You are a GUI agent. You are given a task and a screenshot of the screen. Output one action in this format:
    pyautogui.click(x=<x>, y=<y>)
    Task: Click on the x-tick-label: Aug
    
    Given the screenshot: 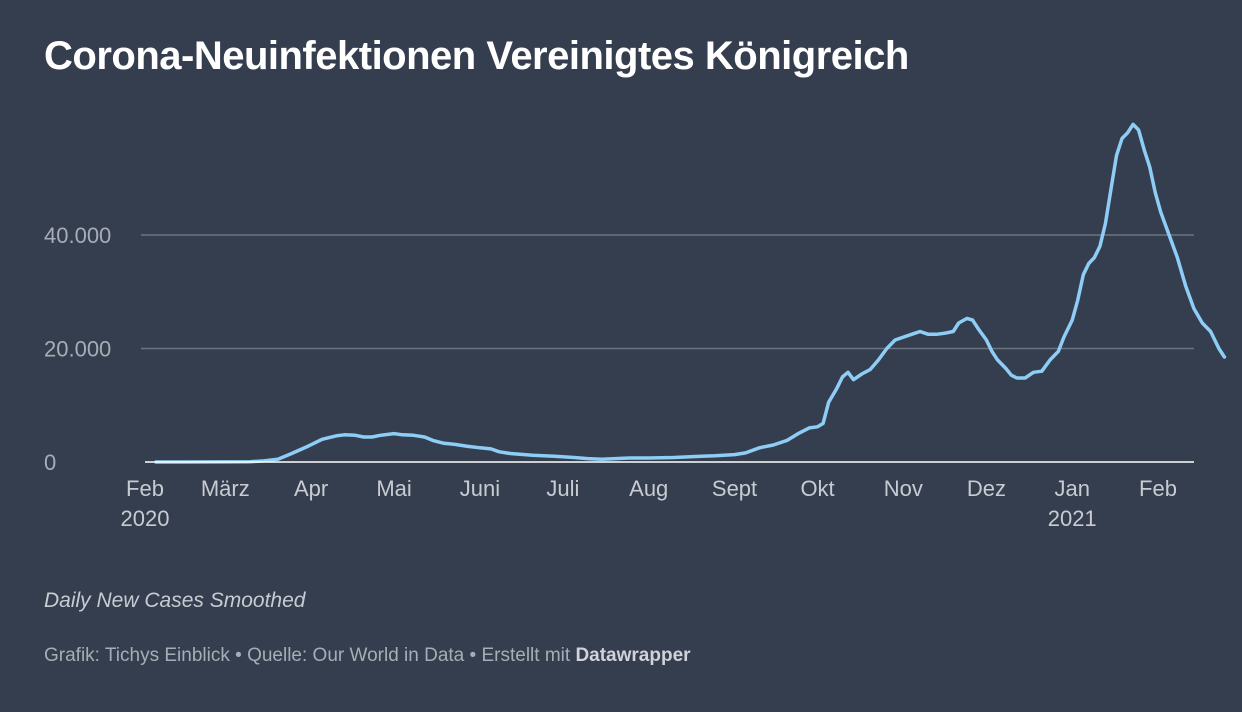 What is the action you would take?
    pyautogui.click(x=648, y=488)
    